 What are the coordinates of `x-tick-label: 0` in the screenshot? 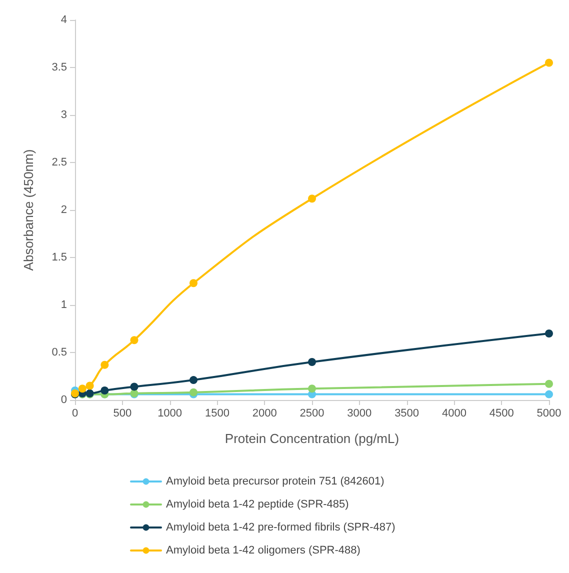 It's located at (75, 414).